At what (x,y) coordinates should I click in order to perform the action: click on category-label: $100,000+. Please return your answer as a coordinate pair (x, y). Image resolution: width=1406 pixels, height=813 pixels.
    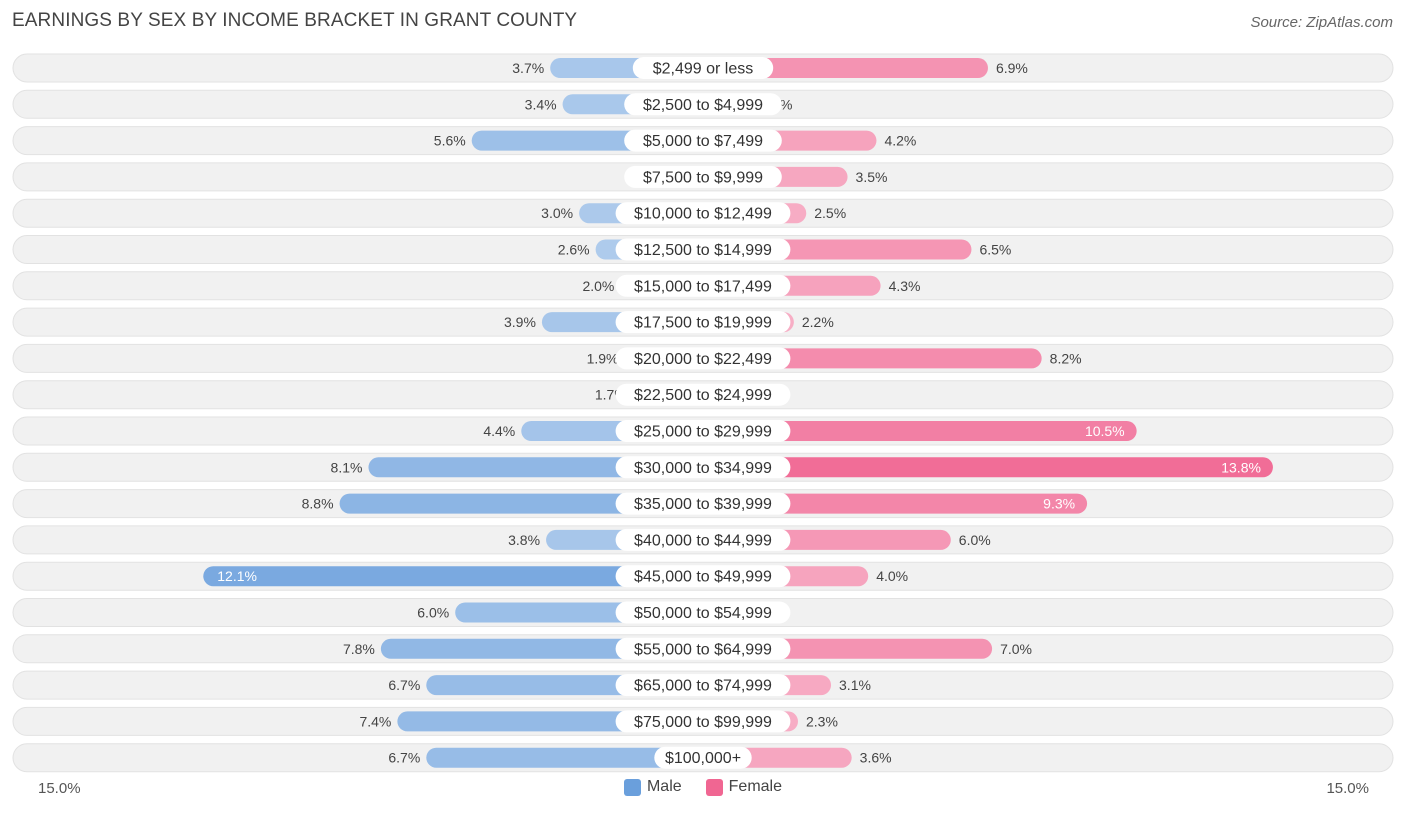
    Looking at the image, I should click on (703, 758).